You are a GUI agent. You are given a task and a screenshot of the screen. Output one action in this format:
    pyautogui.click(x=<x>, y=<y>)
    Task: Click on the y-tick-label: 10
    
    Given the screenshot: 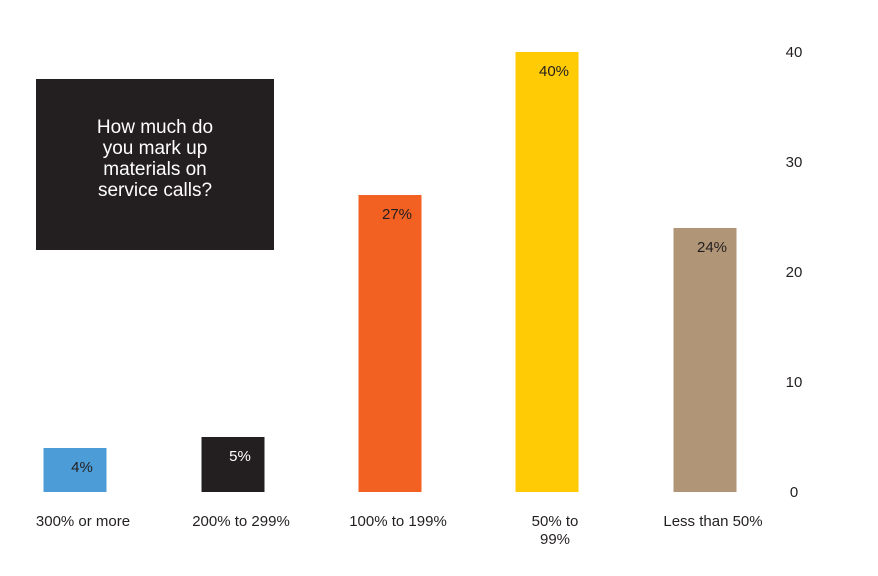 What is the action you would take?
    pyautogui.click(x=794, y=382)
    